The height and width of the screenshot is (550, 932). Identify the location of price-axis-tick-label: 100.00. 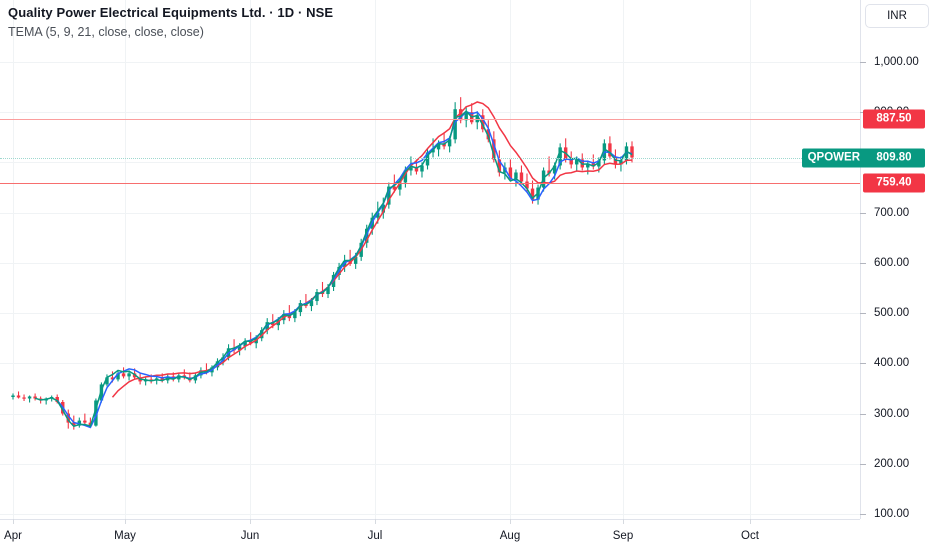
(892, 514).